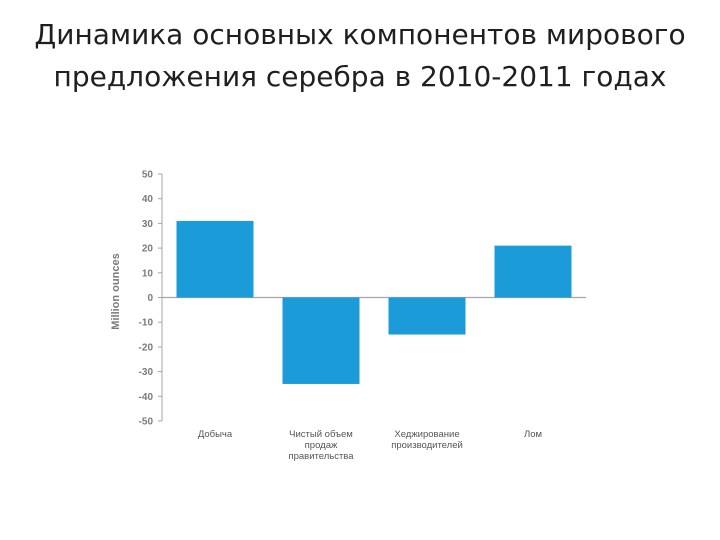 This screenshot has height=540, width=720. I want to click on category-label-3: Хеджирование производителей, so click(427, 440).